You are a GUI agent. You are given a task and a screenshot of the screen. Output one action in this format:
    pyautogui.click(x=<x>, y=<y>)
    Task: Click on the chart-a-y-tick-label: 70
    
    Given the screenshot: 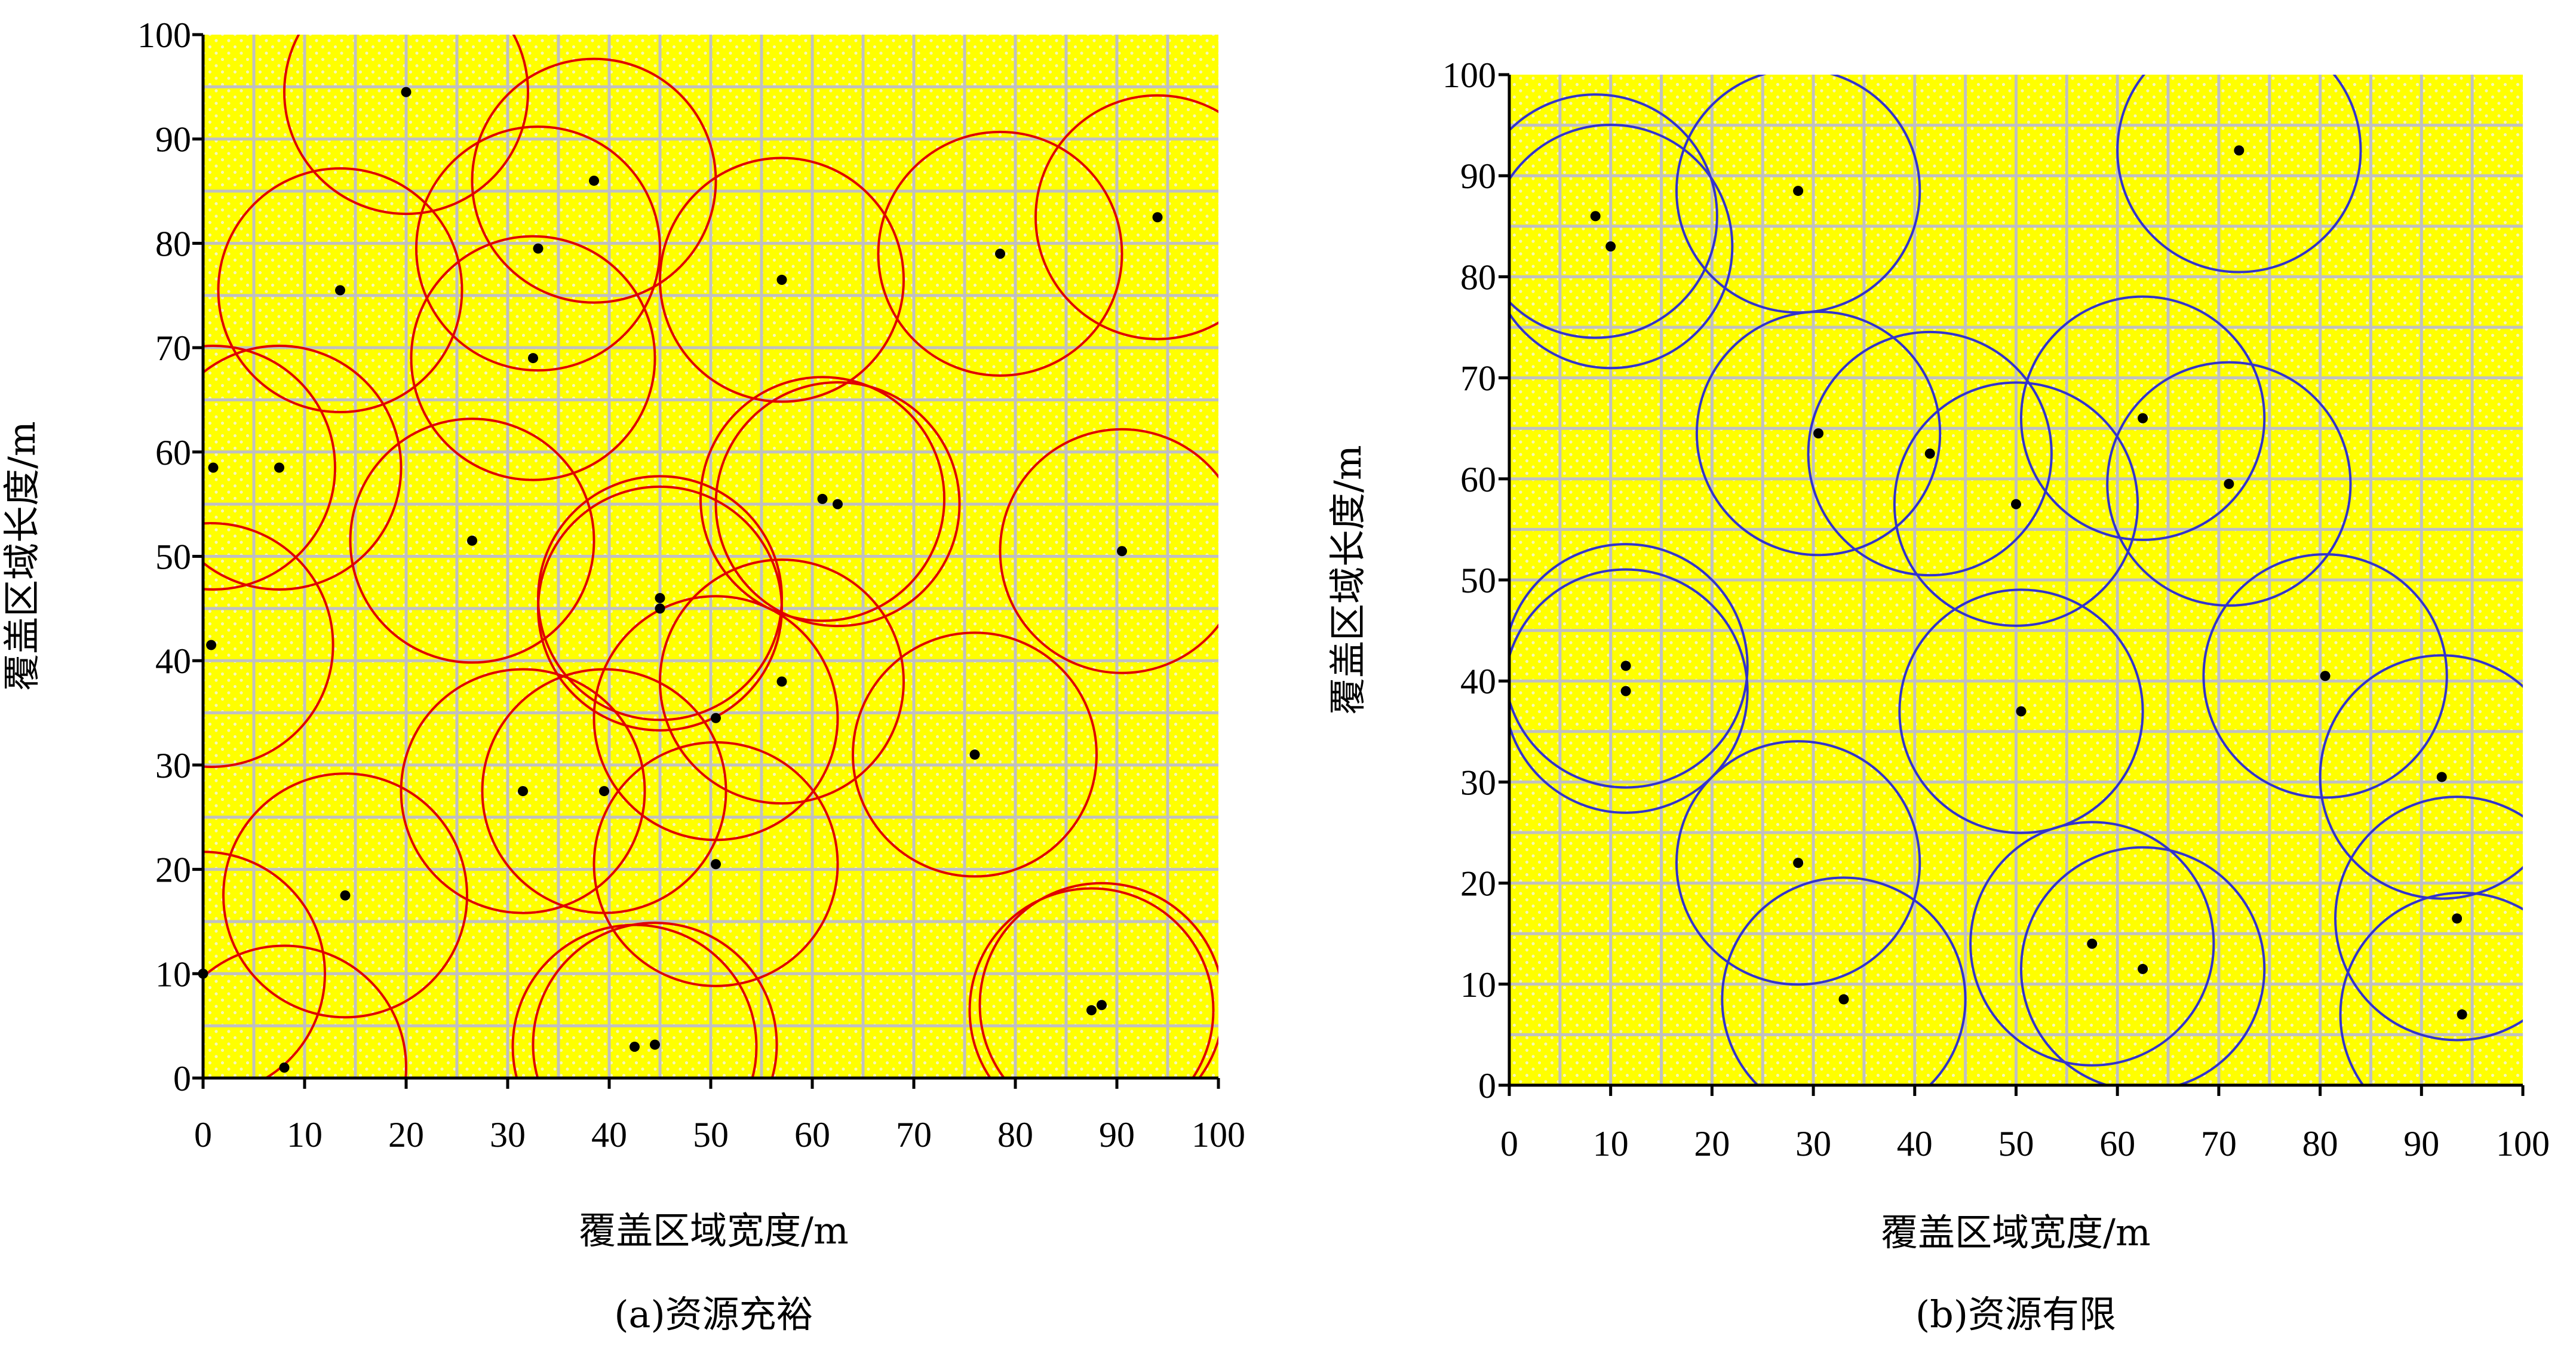 What is the action you would take?
    pyautogui.click(x=173, y=348)
    